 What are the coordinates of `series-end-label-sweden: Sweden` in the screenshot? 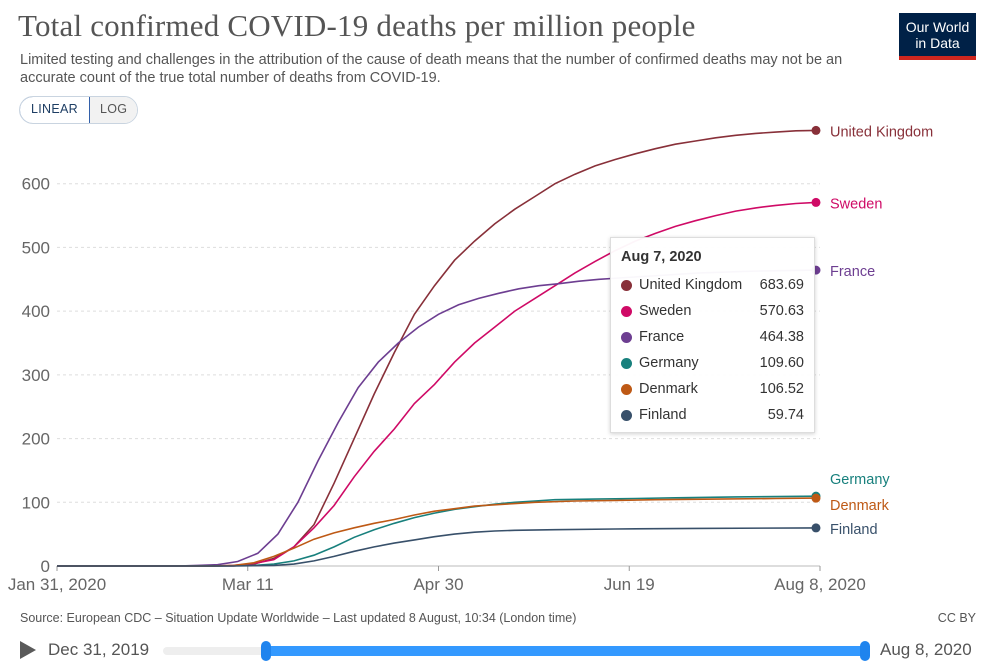 It's located at (856, 204).